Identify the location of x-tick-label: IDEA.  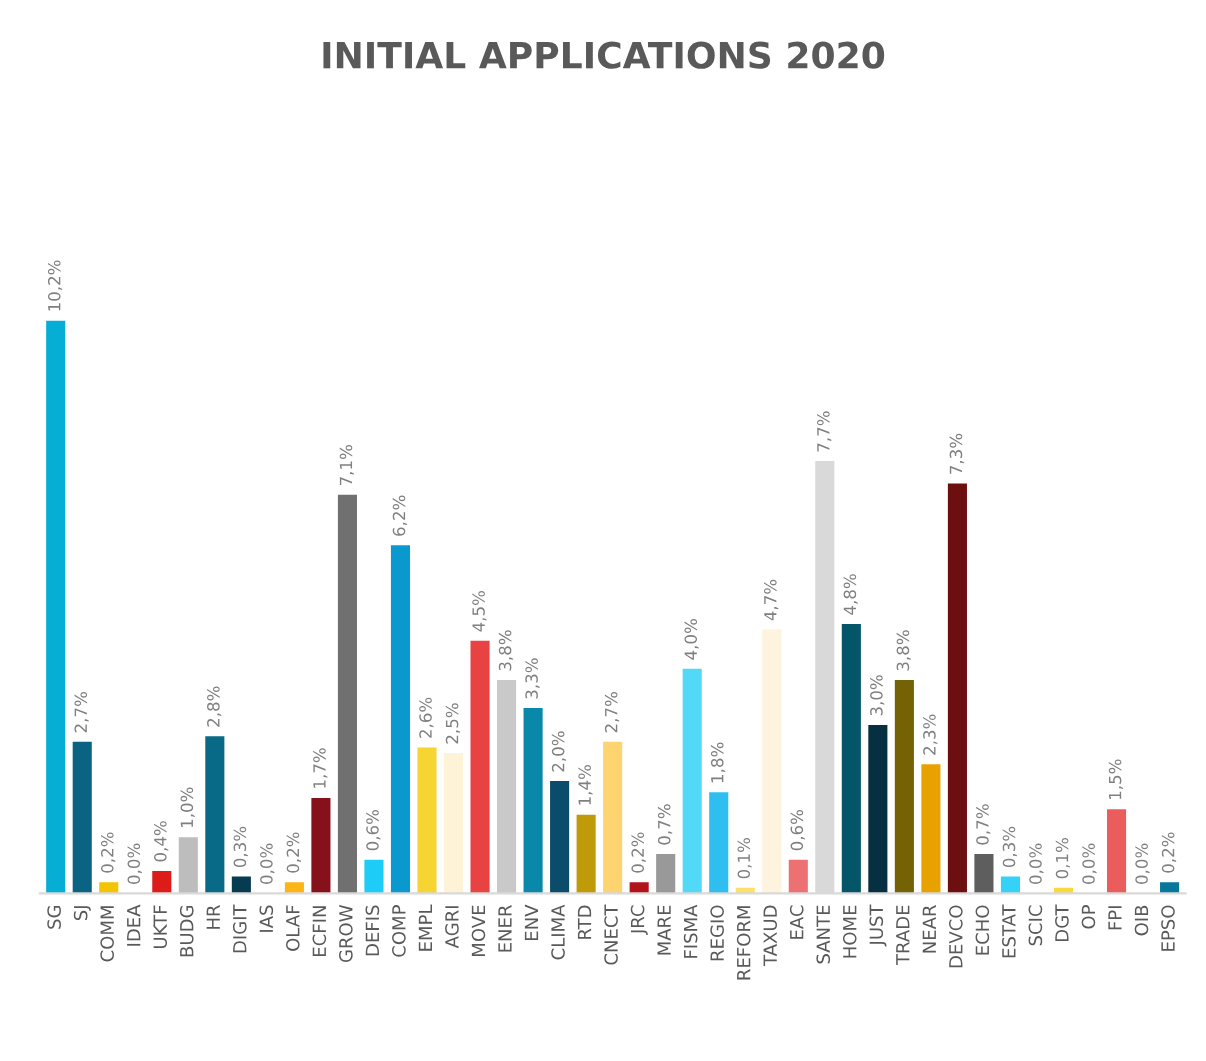
(134, 925).